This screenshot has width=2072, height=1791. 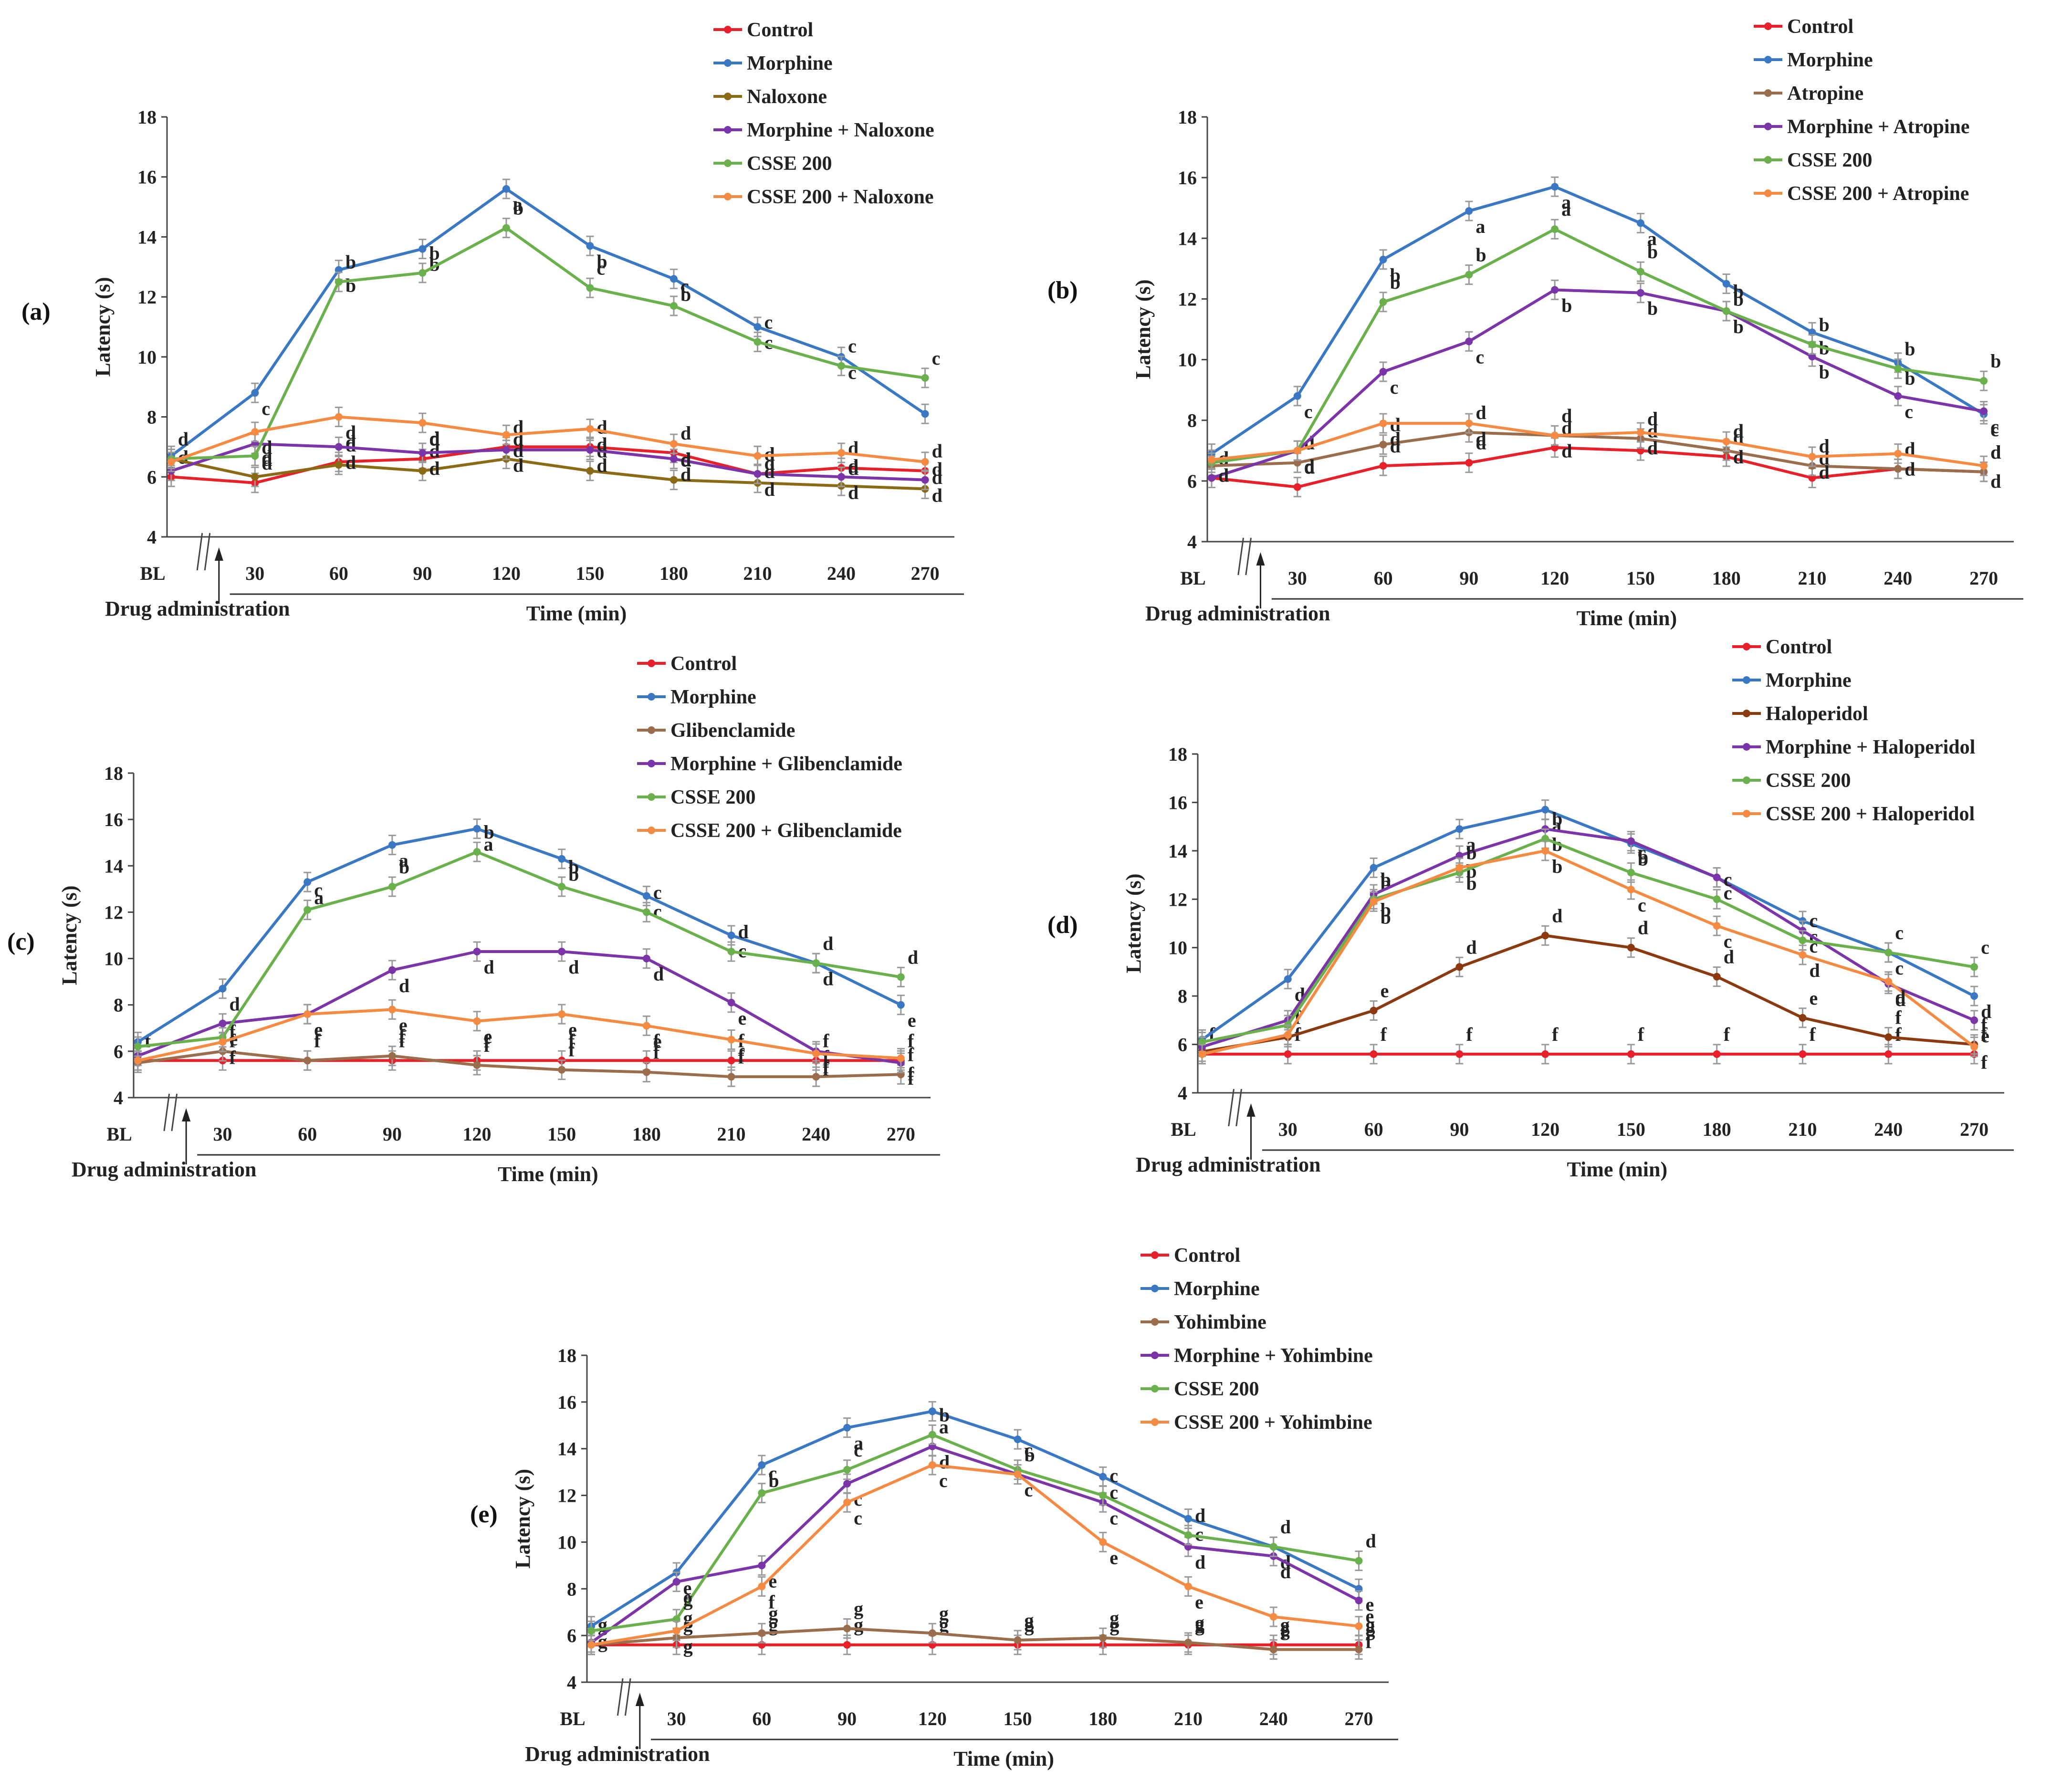 I want to click on significance-letter: g, so click(x=1114, y=1625).